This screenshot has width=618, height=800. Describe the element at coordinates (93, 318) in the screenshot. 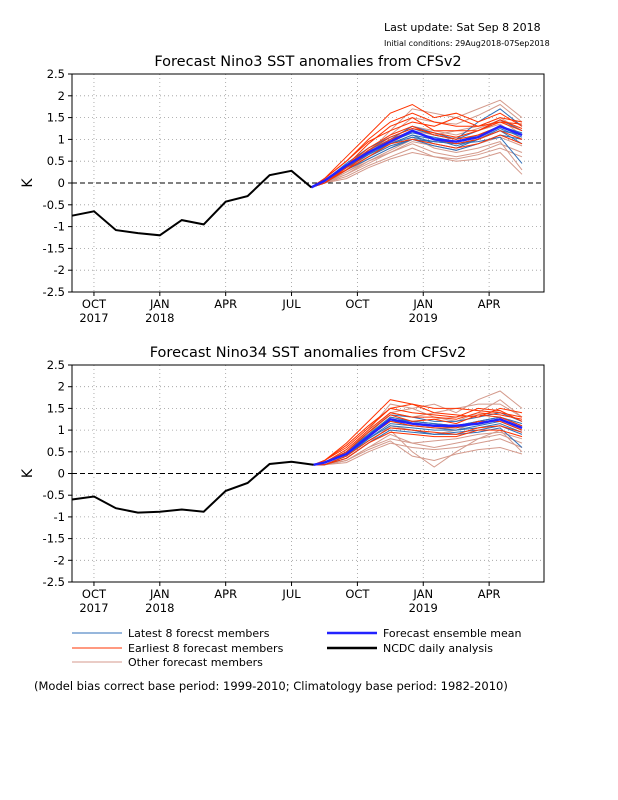

I see `nino3-year-label: 2017` at that location.